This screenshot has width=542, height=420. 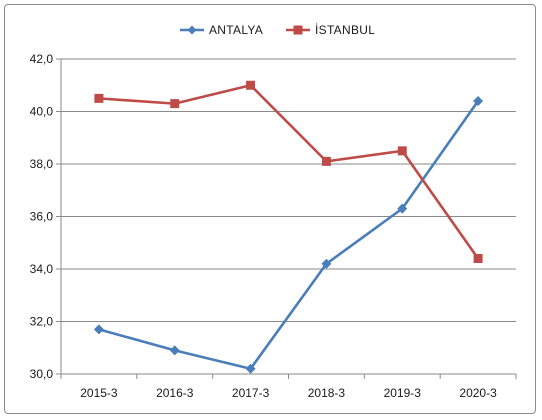 I want to click on y-tick-label: 36,0, so click(x=42, y=217).